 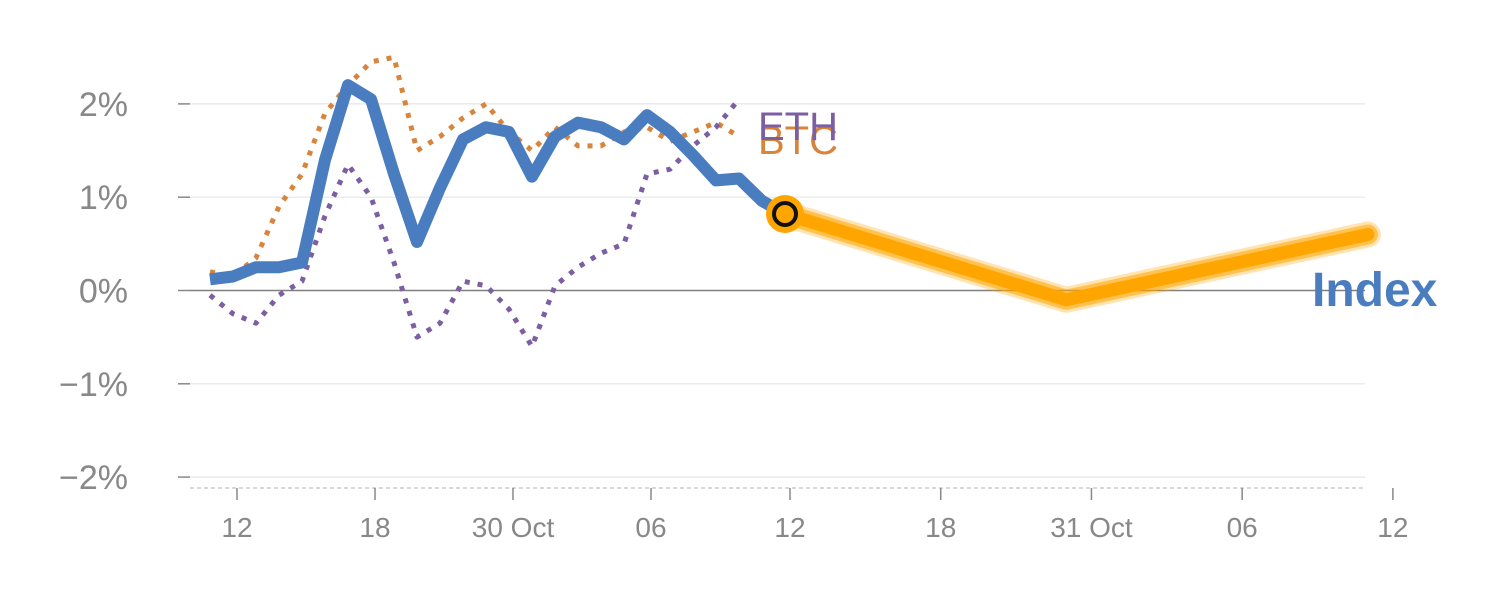 I want to click on y-tick-label: 2%, so click(x=103, y=105).